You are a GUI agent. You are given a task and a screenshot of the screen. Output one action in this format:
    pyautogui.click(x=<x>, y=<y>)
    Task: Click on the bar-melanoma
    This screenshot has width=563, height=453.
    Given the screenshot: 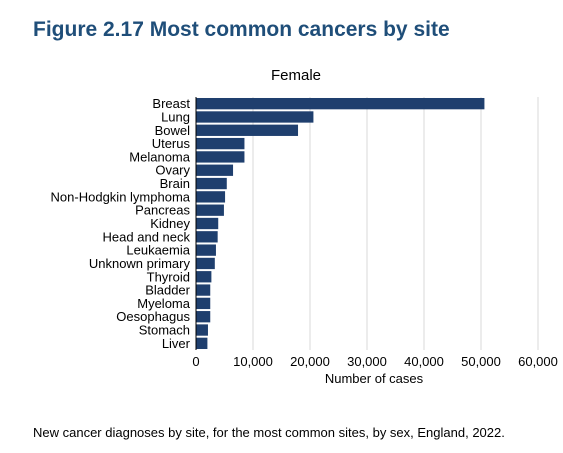 What is the action you would take?
    pyautogui.click(x=220, y=157)
    